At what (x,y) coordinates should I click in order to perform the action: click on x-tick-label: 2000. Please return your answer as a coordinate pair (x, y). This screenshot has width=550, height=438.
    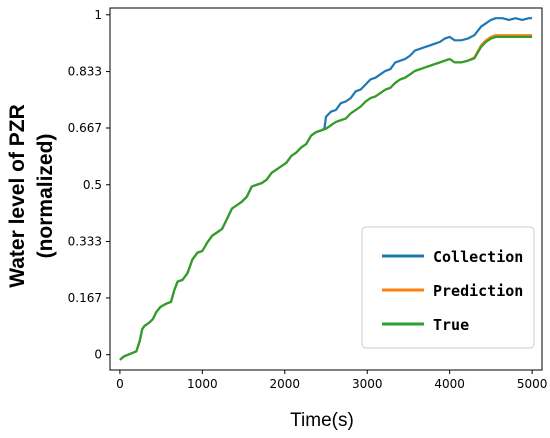
    Looking at the image, I should click on (285, 384).